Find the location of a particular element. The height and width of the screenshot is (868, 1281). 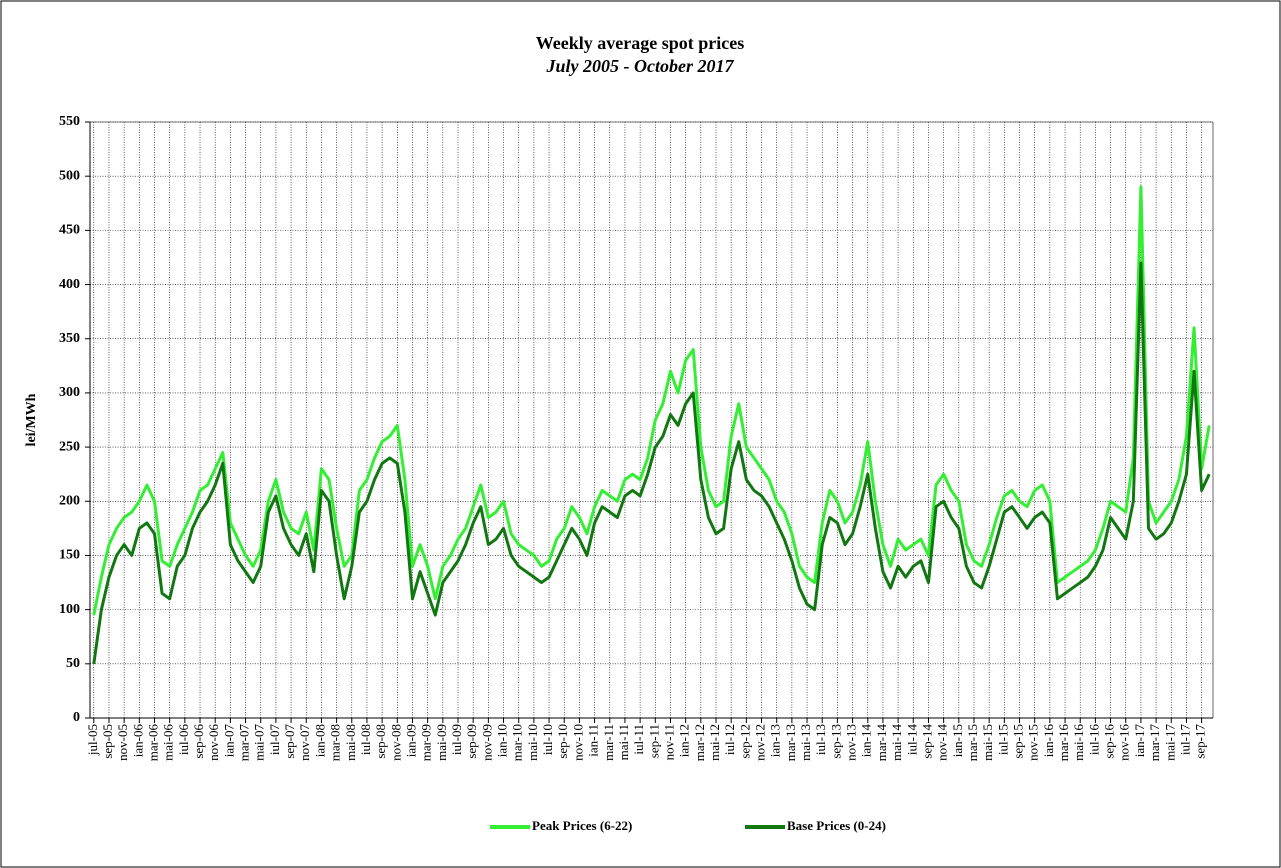

x-tick-label: mai-16 is located at coordinates (1078, 742).